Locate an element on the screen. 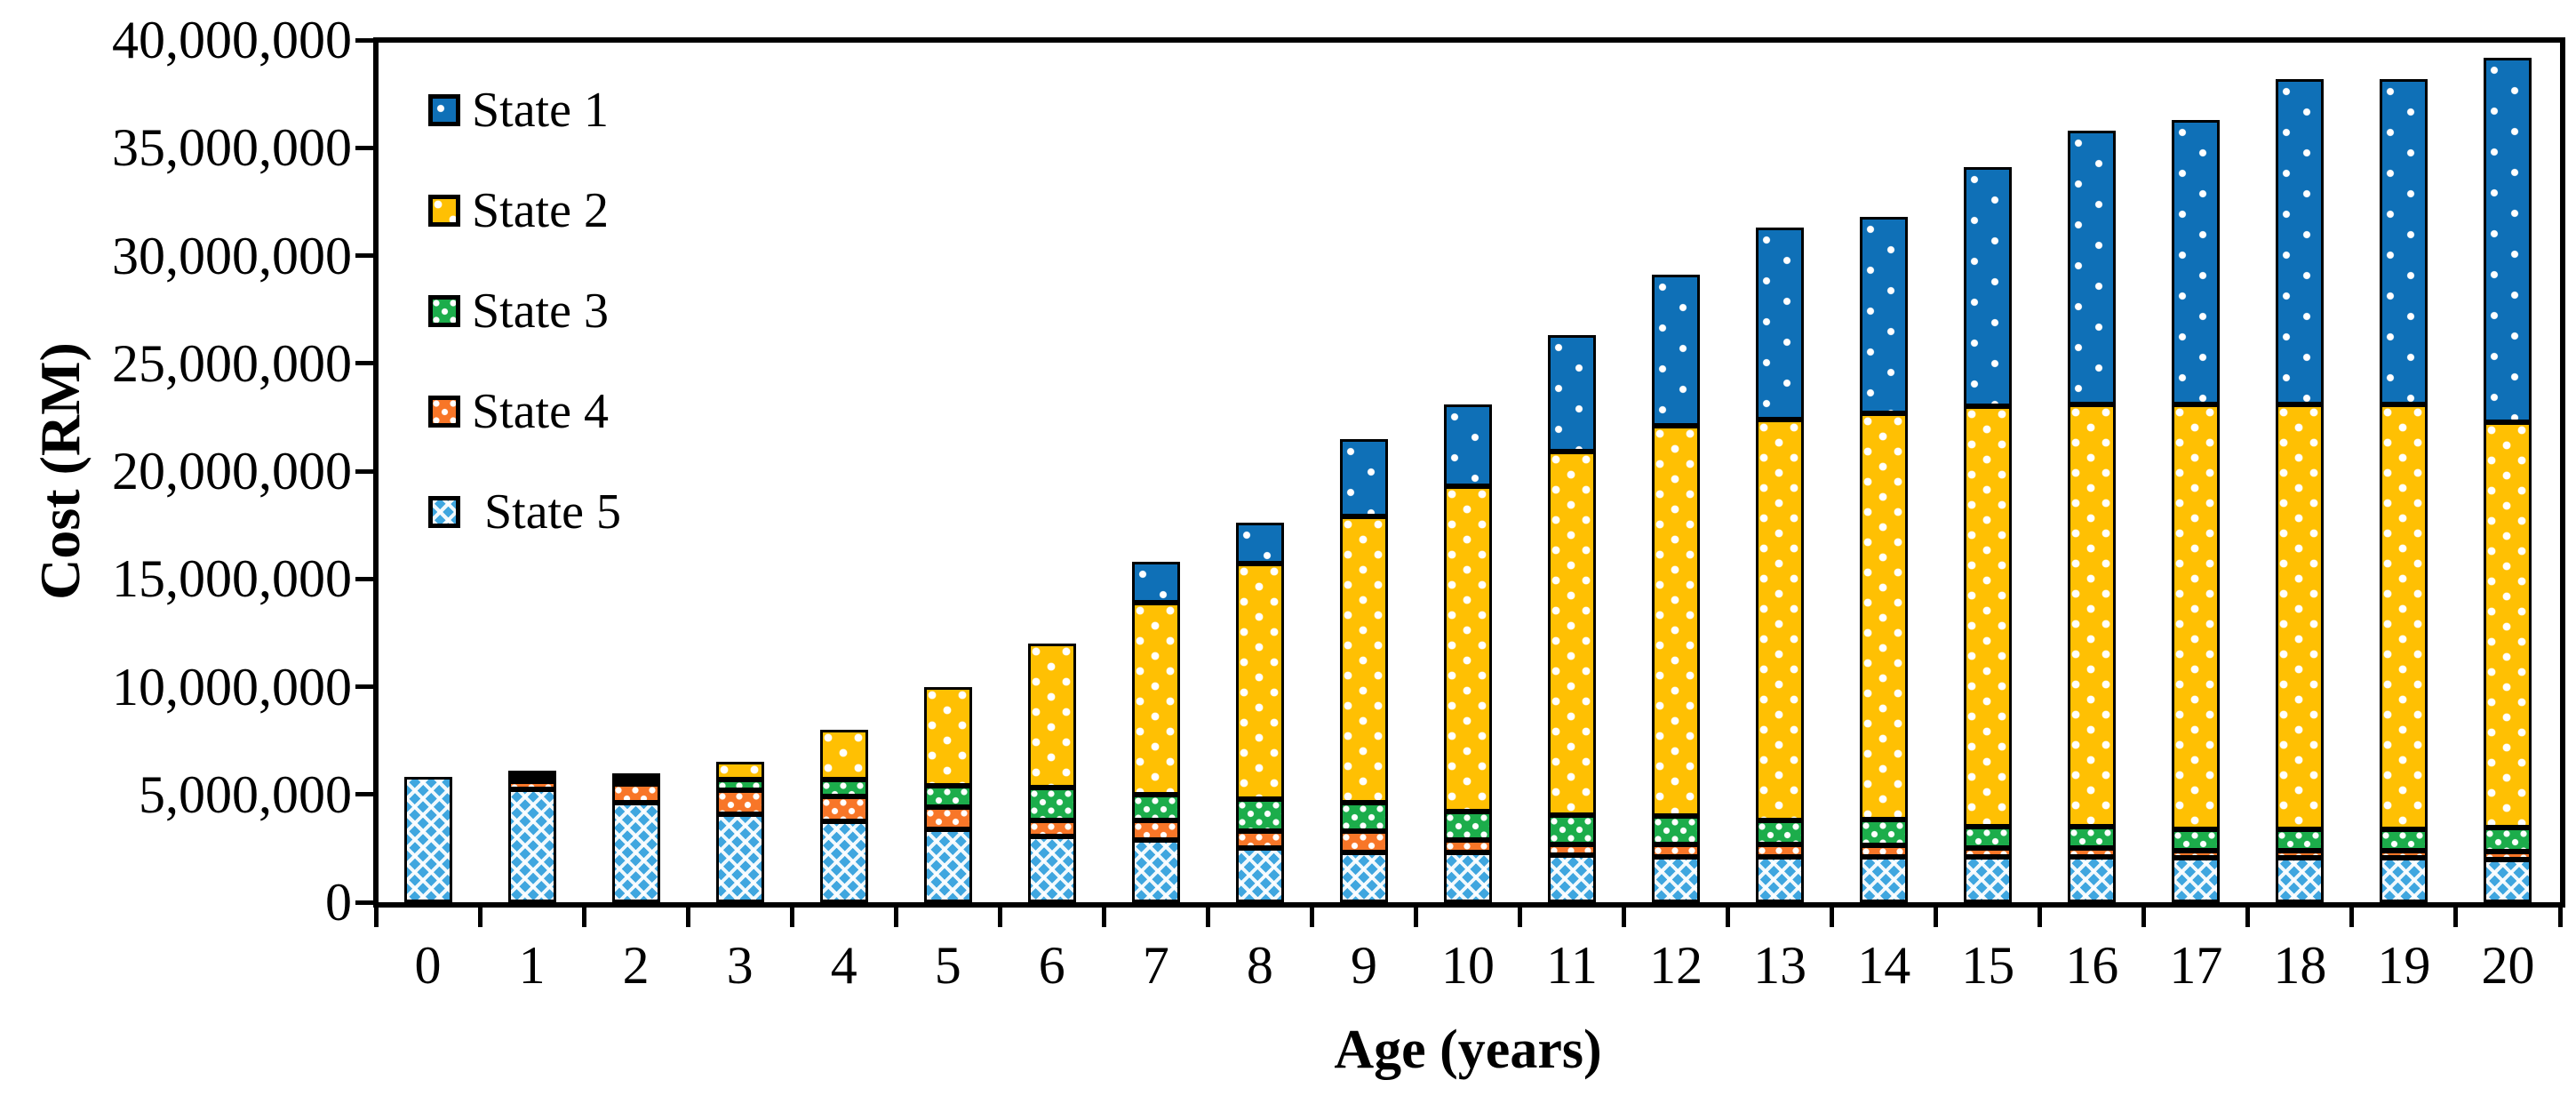 The height and width of the screenshot is (1112, 2576). x-axis-title: Age (years) is located at coordinates (1468, 1050).